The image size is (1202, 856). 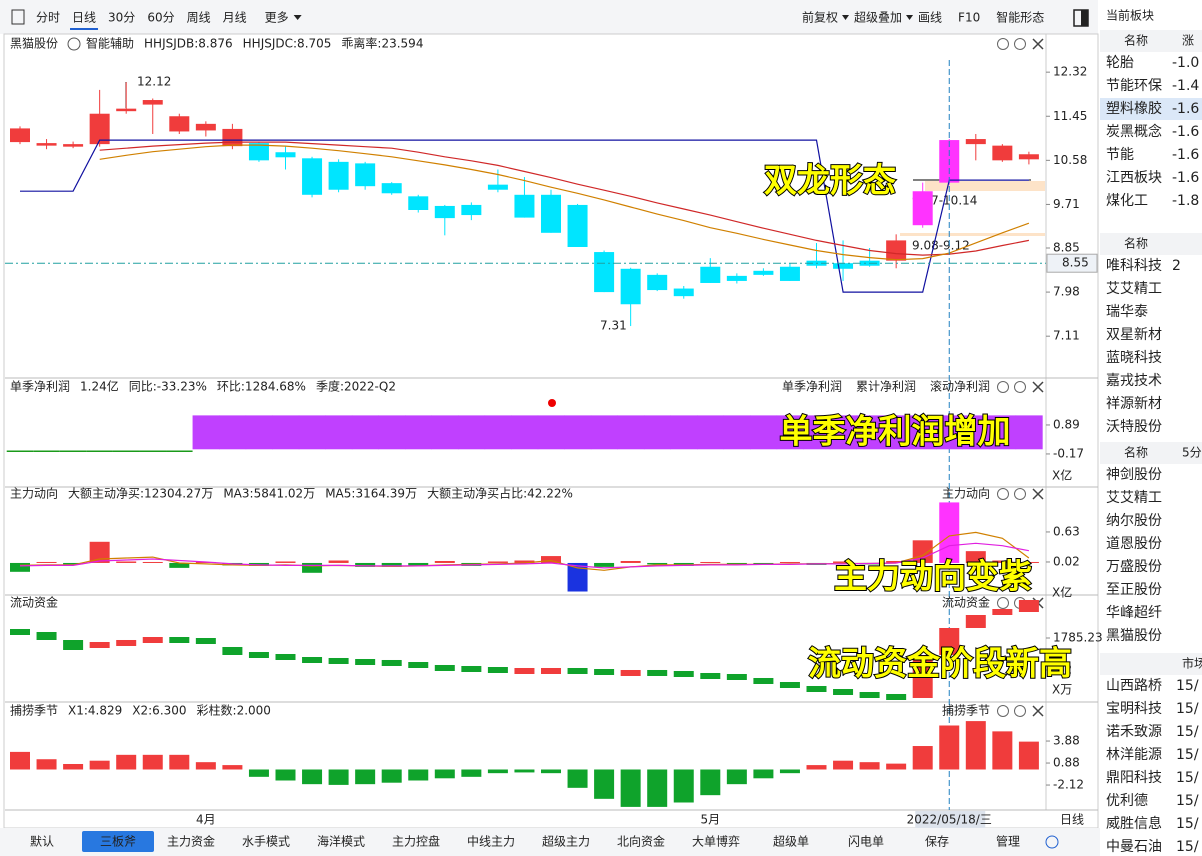 I want to click on row-name: 山西路桥, so click(x=1134, y=686).